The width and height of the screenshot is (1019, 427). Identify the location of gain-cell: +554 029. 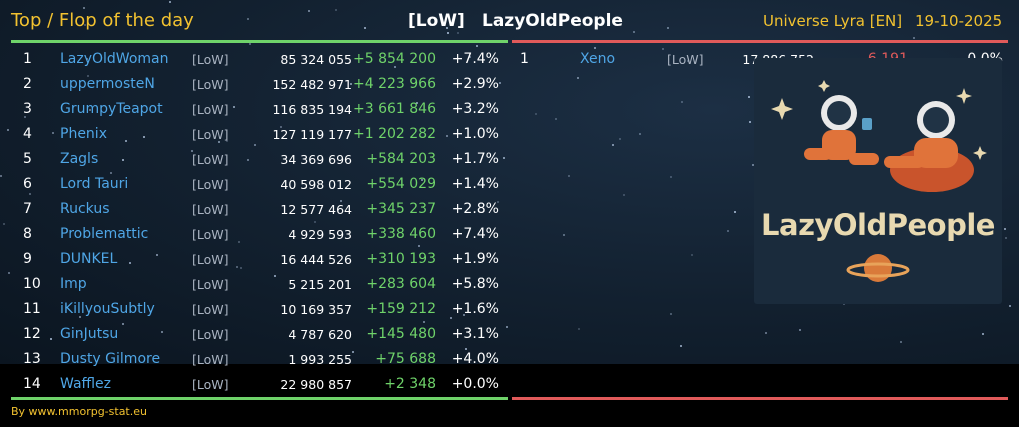
(401, 184).